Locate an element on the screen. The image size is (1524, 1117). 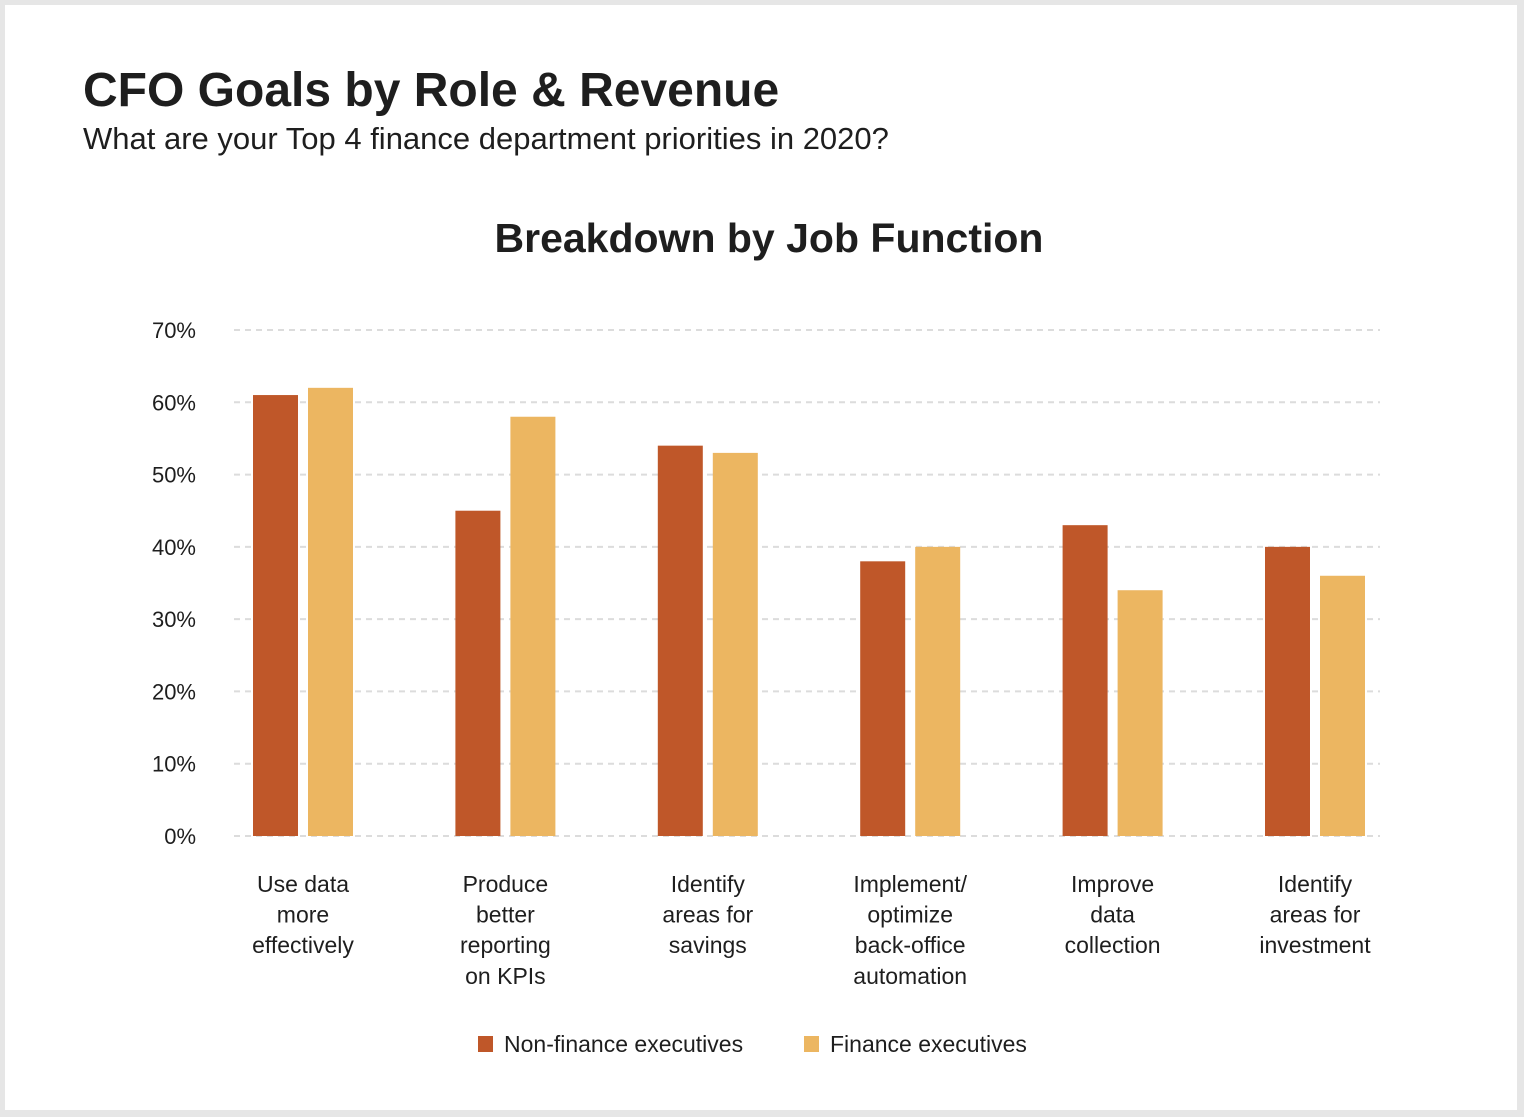
y-tick-label: 0% is located at coordinates (180, 836).